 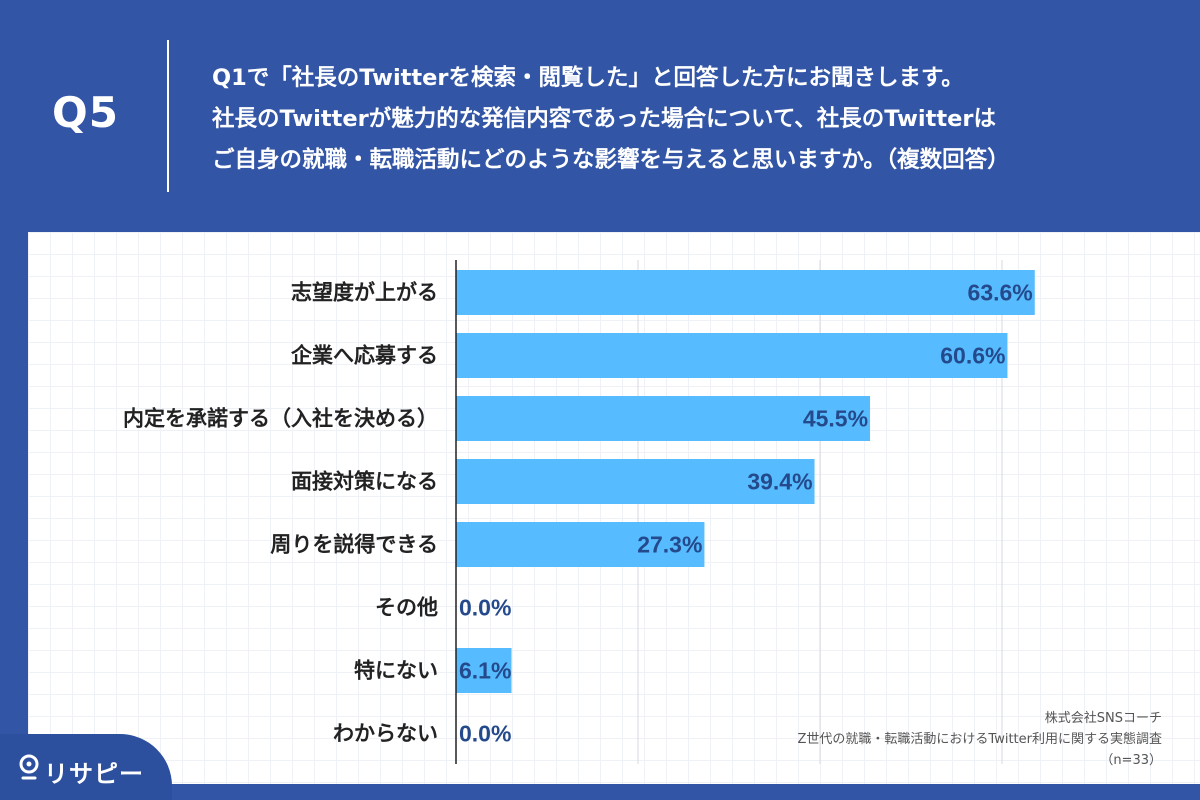 I want to click on logo-text: リサピー, so click(x=94, y=774).